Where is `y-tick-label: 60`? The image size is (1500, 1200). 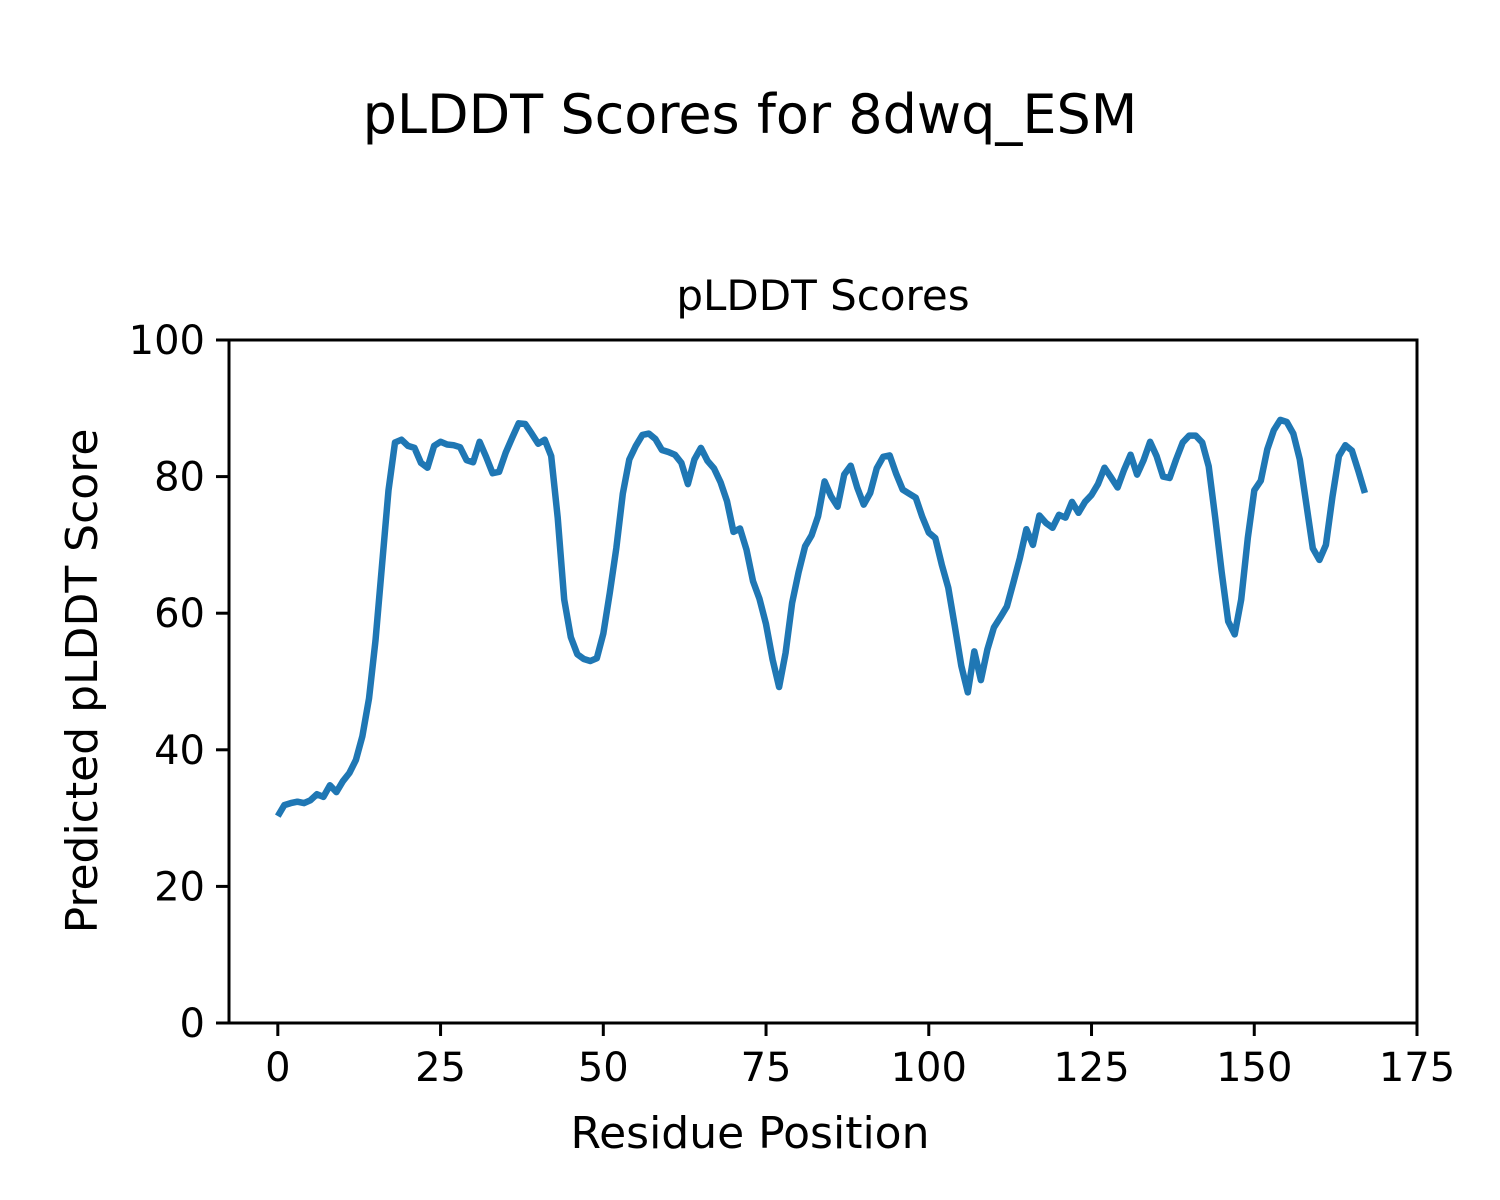 y-tick-label: 60 is located at coordinates (179, 614).